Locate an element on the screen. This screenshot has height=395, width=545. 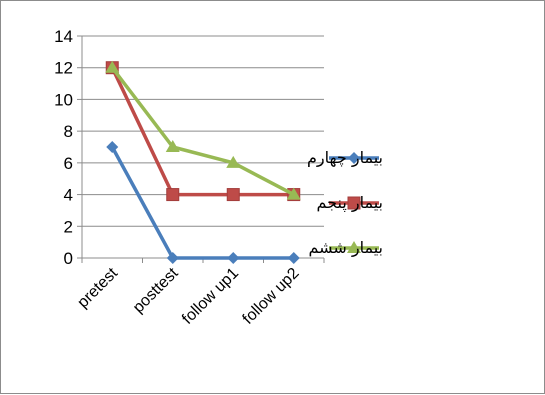
legend-label: بیمار پنجم is located at coordinates (350, 203).